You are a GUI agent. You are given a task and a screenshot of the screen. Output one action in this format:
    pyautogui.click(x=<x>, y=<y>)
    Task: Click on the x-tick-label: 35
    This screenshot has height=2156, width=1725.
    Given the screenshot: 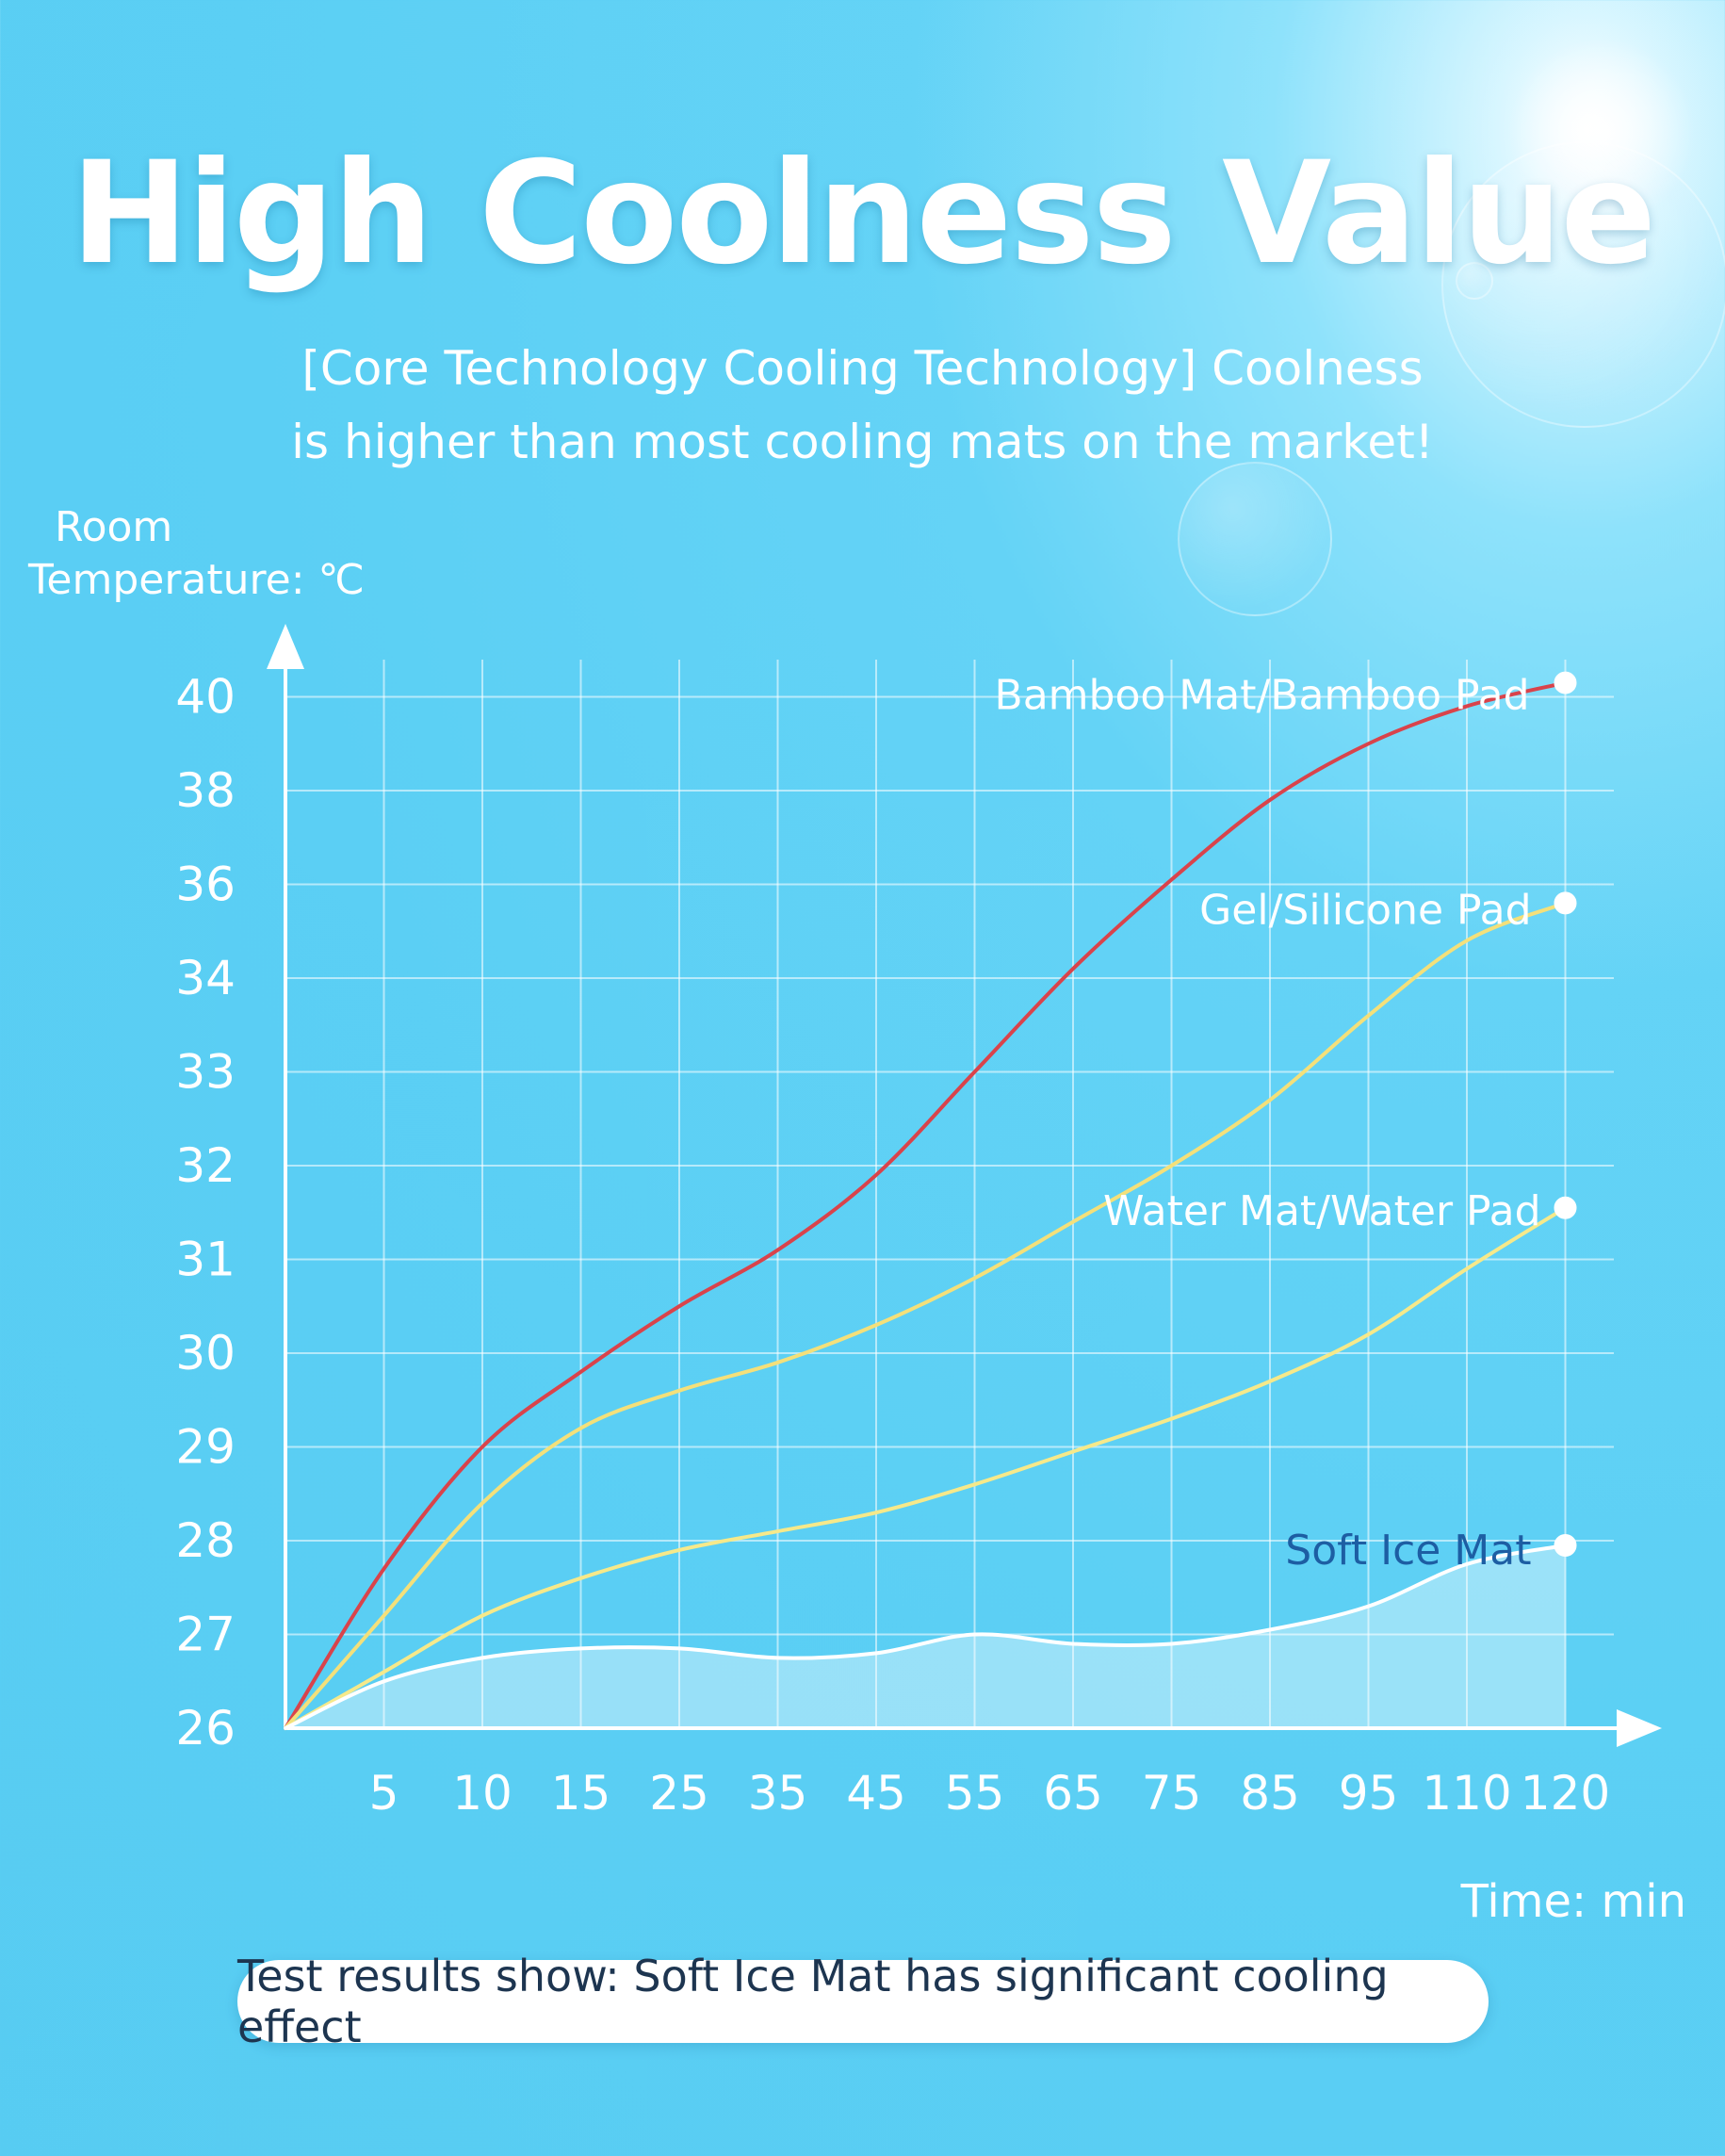 What is the action you would take?
    pyautogui.click(x=778, y=1794)
    